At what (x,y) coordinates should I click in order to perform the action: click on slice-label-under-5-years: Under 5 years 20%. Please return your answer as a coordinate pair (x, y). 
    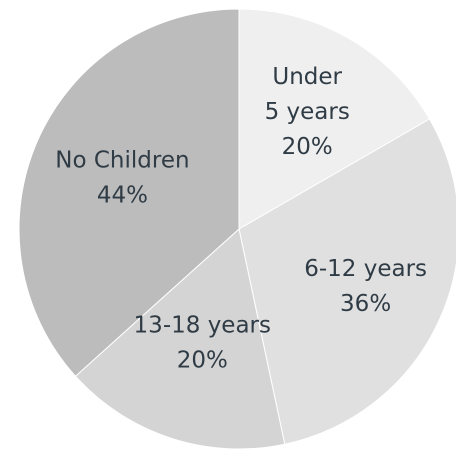
    Looking at the image, I should click on (307, 112).